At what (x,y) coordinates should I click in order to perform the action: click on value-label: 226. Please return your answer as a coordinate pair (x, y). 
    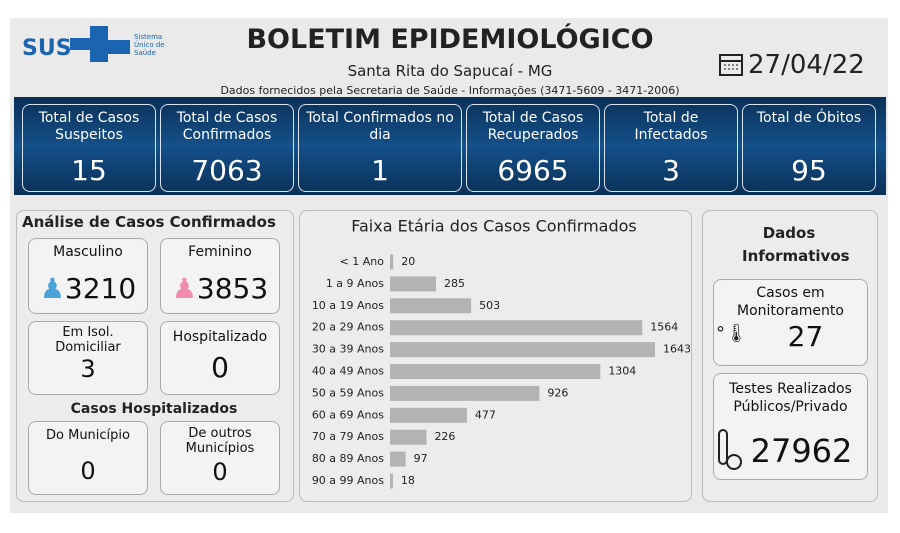
    Looking at the image, I should click on (444, 436).